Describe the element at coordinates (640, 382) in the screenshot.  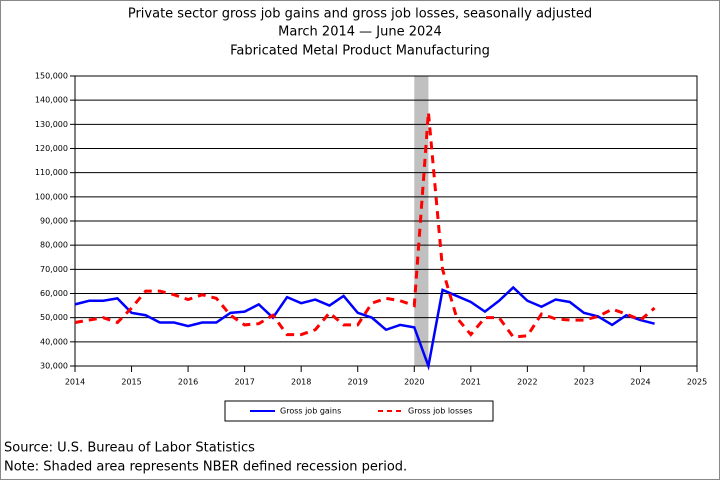
I see `x-tick-label: 2024` at that location.